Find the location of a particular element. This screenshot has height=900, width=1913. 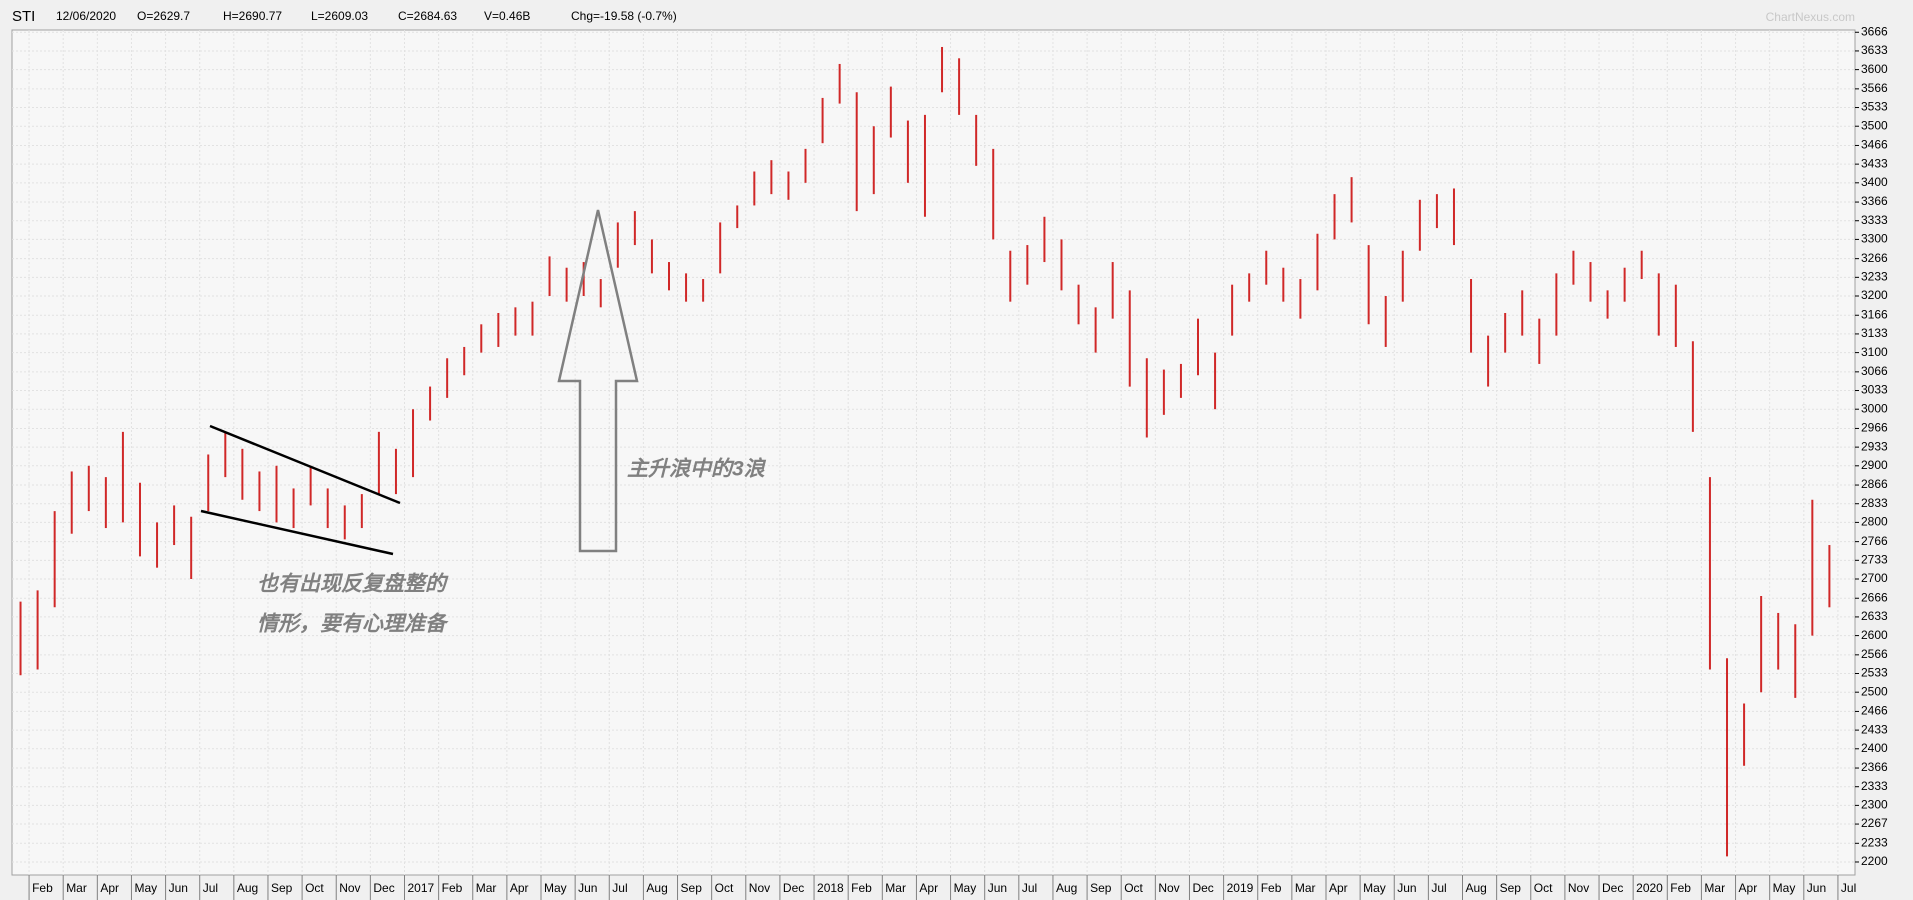

x-tick-label: 2017 is located at coordinates (420, 888).